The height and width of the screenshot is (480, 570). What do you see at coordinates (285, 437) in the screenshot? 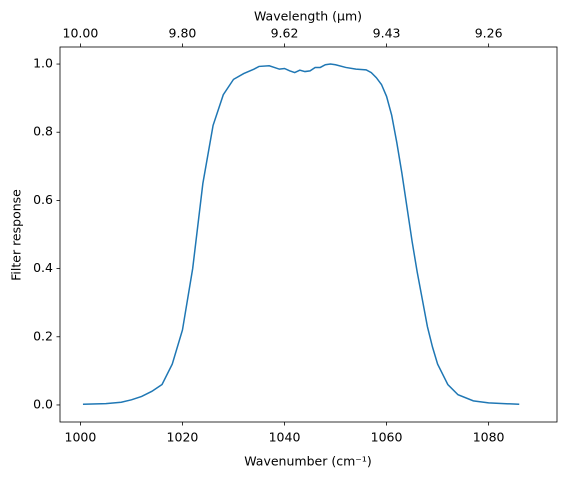
I see `x-tick-label: 1040` at bounding box center [285, 437].